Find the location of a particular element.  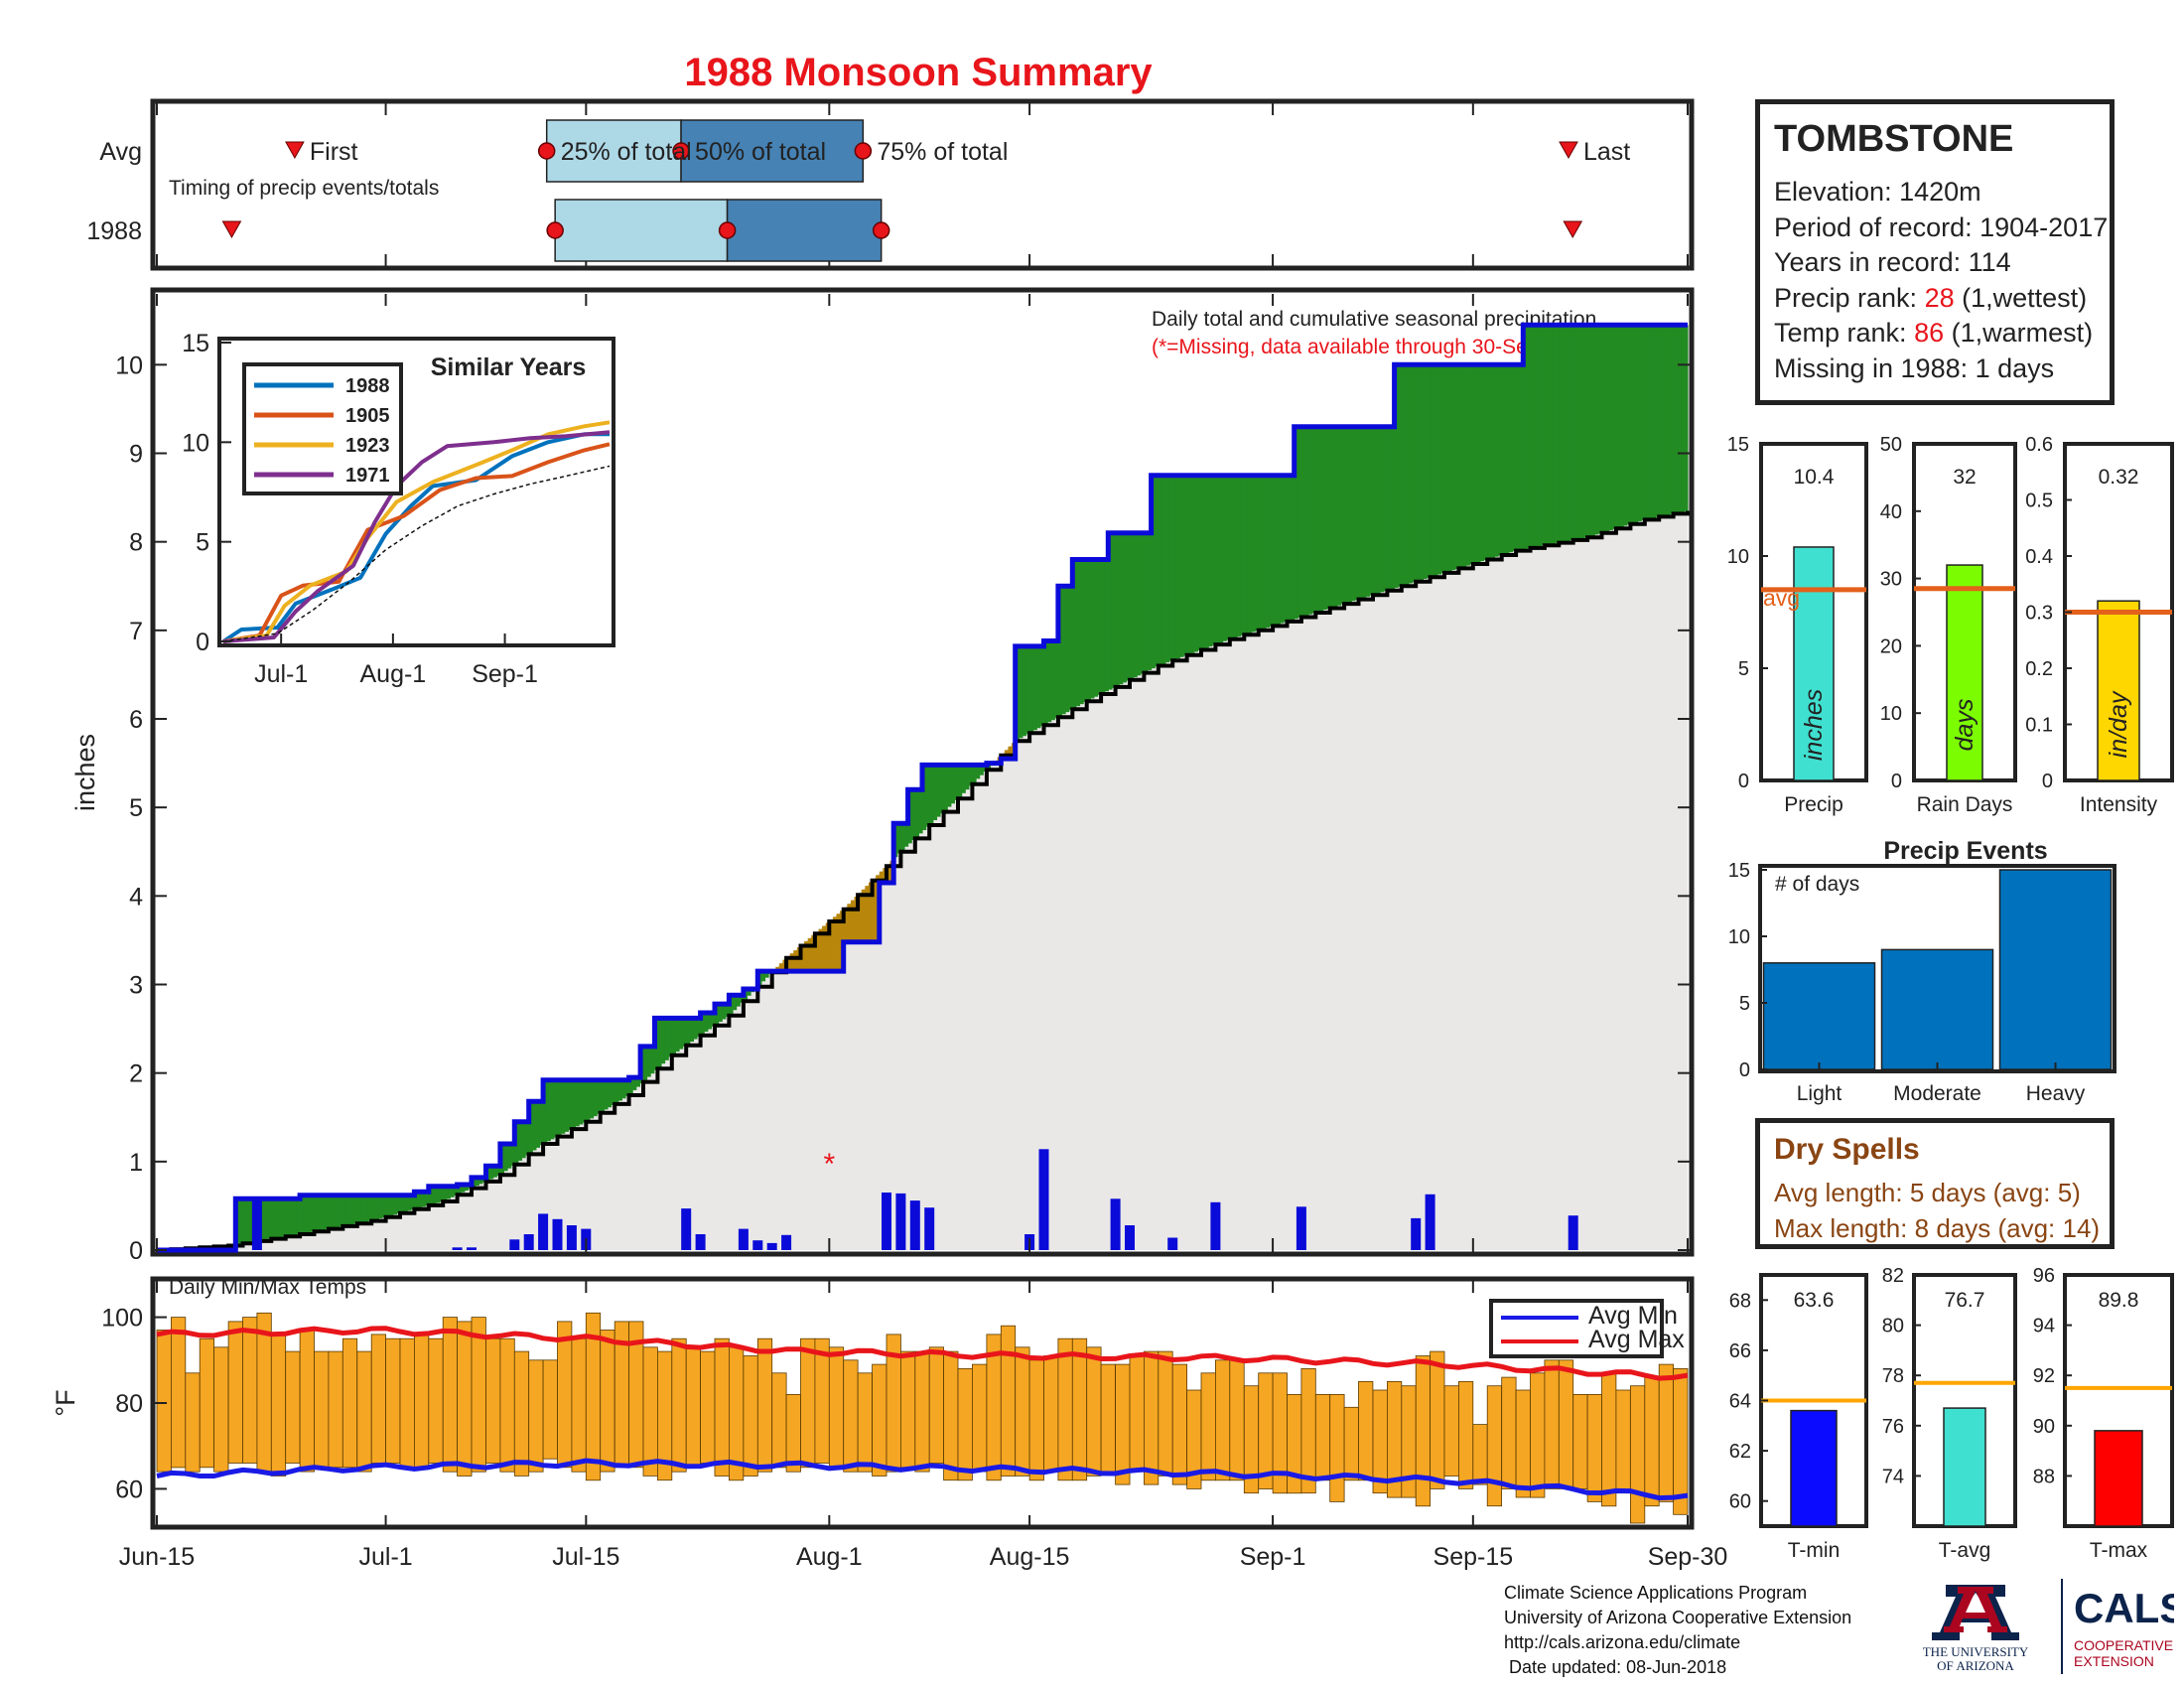

timing-frame is located at coordinates (922, 184).